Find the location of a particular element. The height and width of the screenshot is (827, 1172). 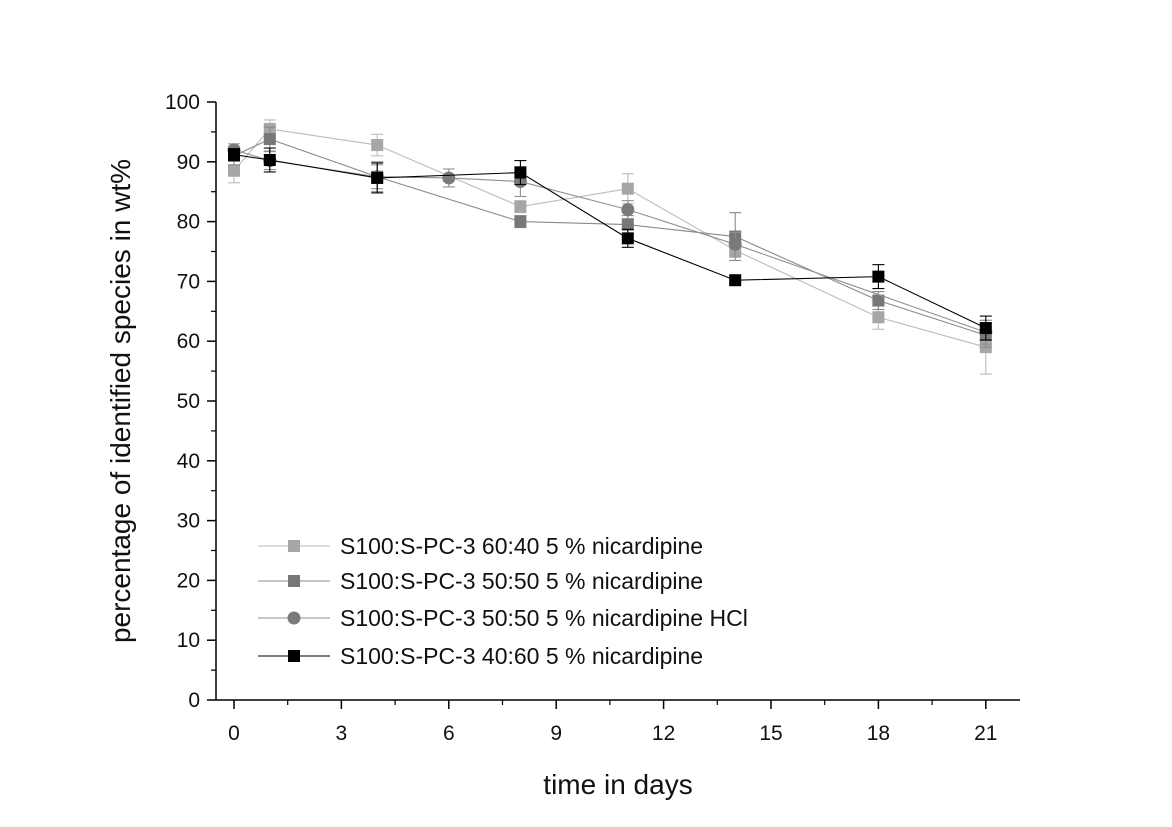

x-tick-label: 21 is located at coordinates (985, 733).